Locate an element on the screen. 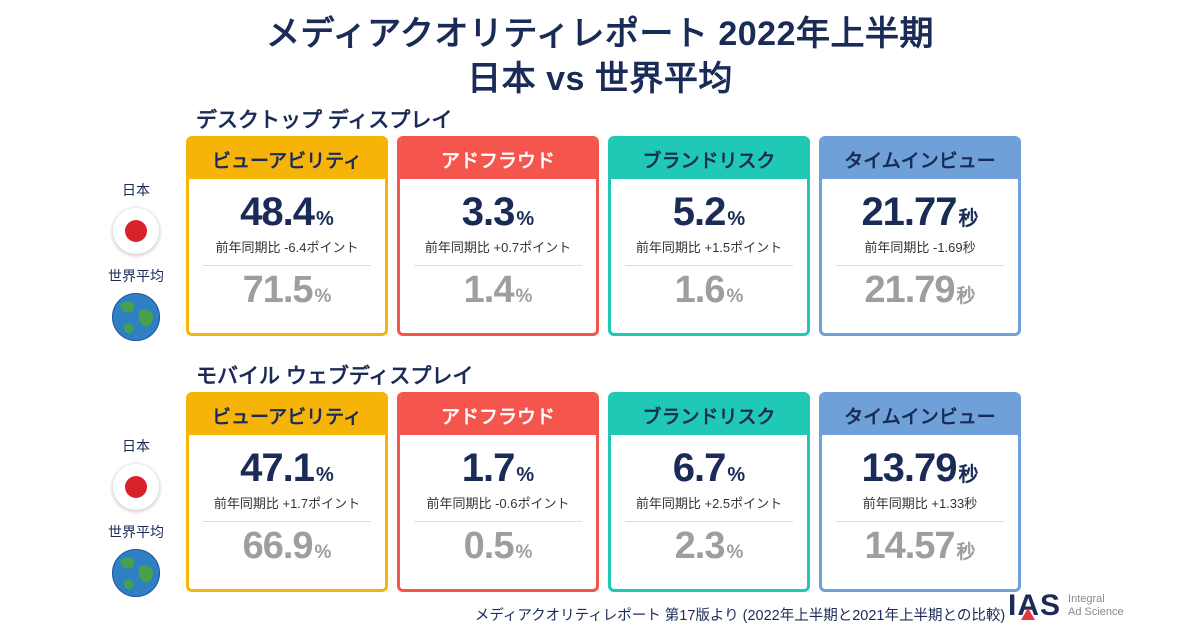 Image resolution: width=1200 pixels, height=630 pixels. yoy-change: 前年同期比 +1.7ポイント is located at coordinates (287, 503).